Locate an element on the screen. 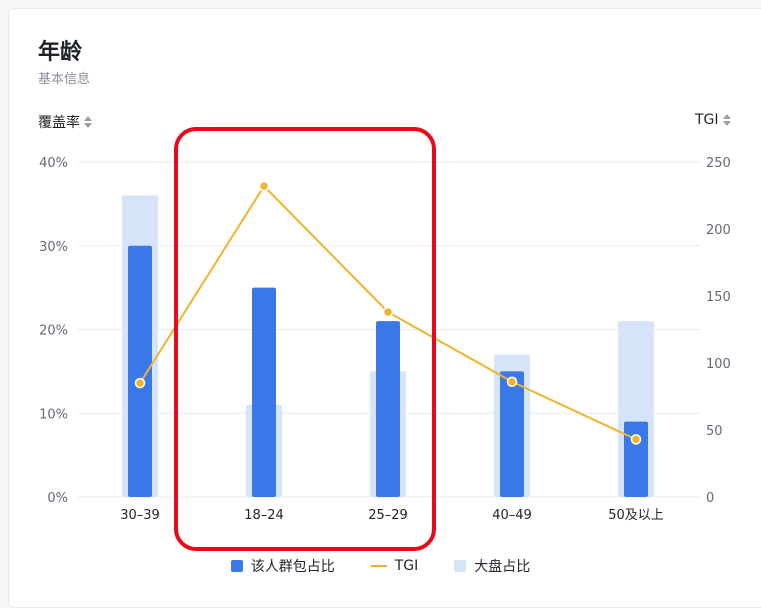  y-tick-label-left: 40% is located at coordinates (53, 163).